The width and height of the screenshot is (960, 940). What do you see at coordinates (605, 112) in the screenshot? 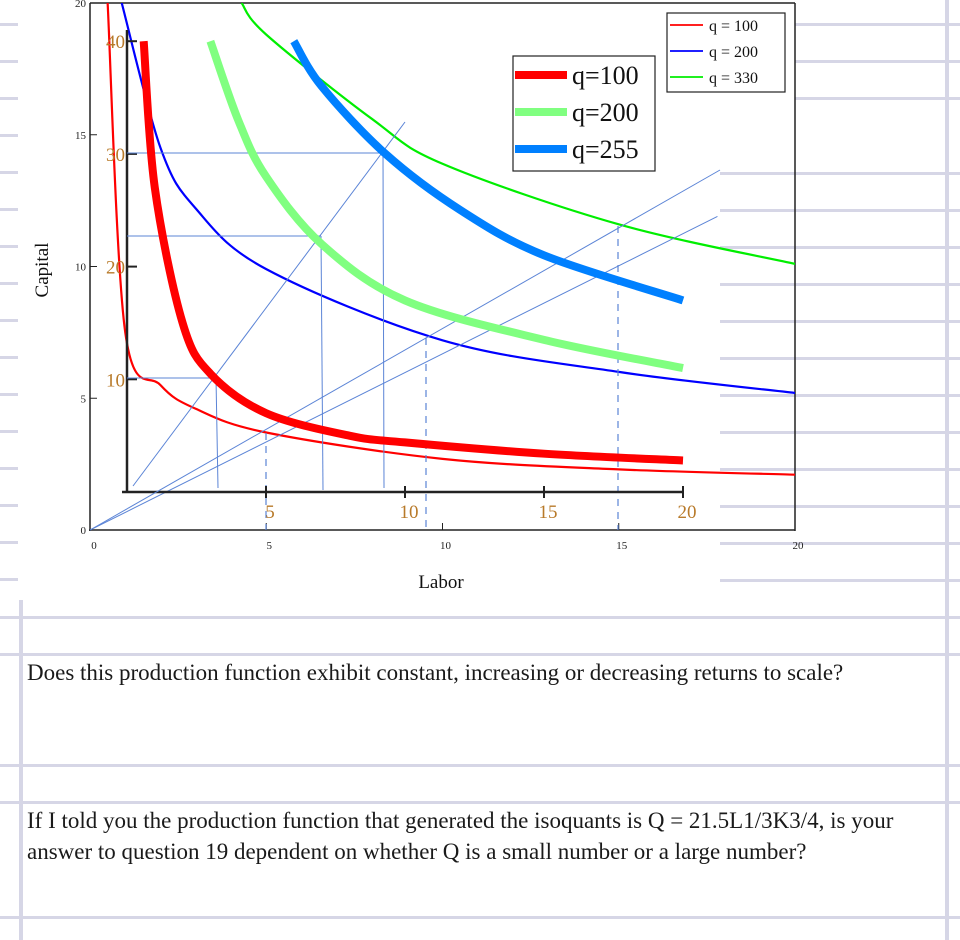
I see `inner-legend-label: q=200` at bounding box center [605, 112].